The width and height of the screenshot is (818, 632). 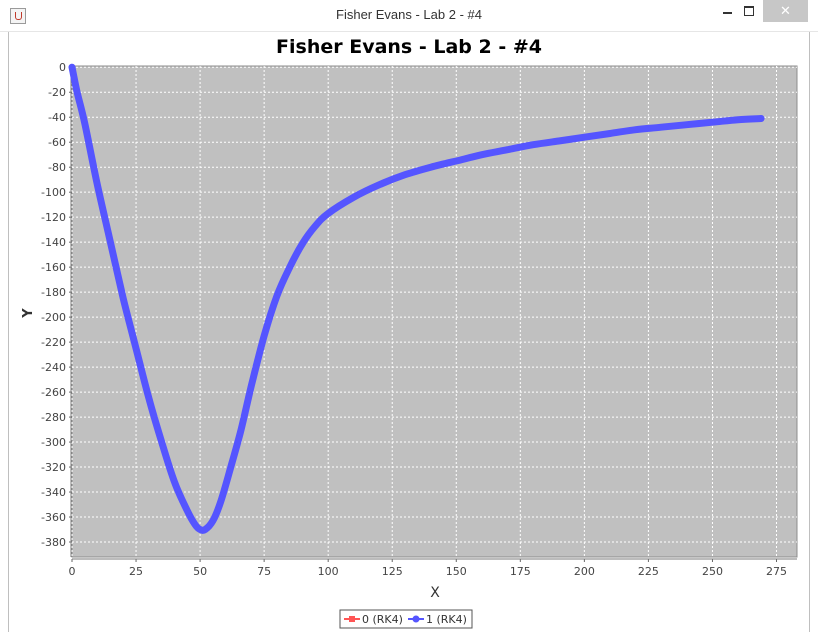 What do you see at coordinates (57, 142) in the screenshot?
I see `y-tick-label: -60` at bounding box center [57, 142].